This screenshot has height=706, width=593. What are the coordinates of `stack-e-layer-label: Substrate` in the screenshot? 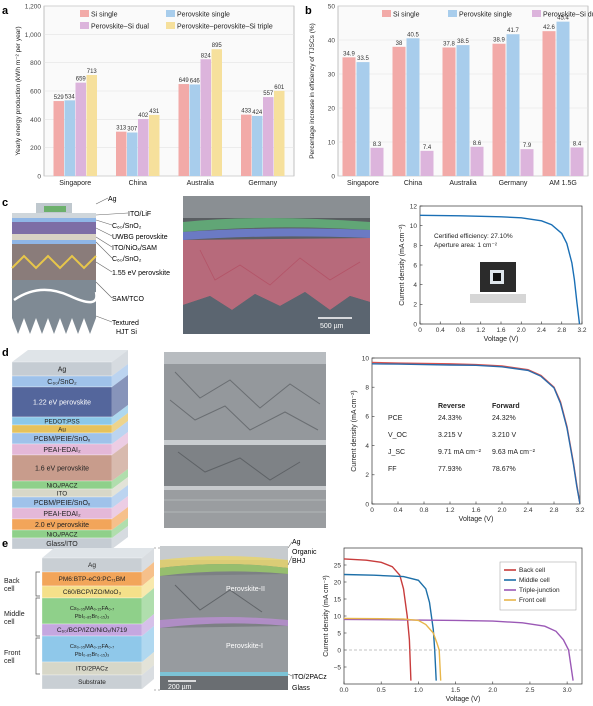 It's located at (92, 682).